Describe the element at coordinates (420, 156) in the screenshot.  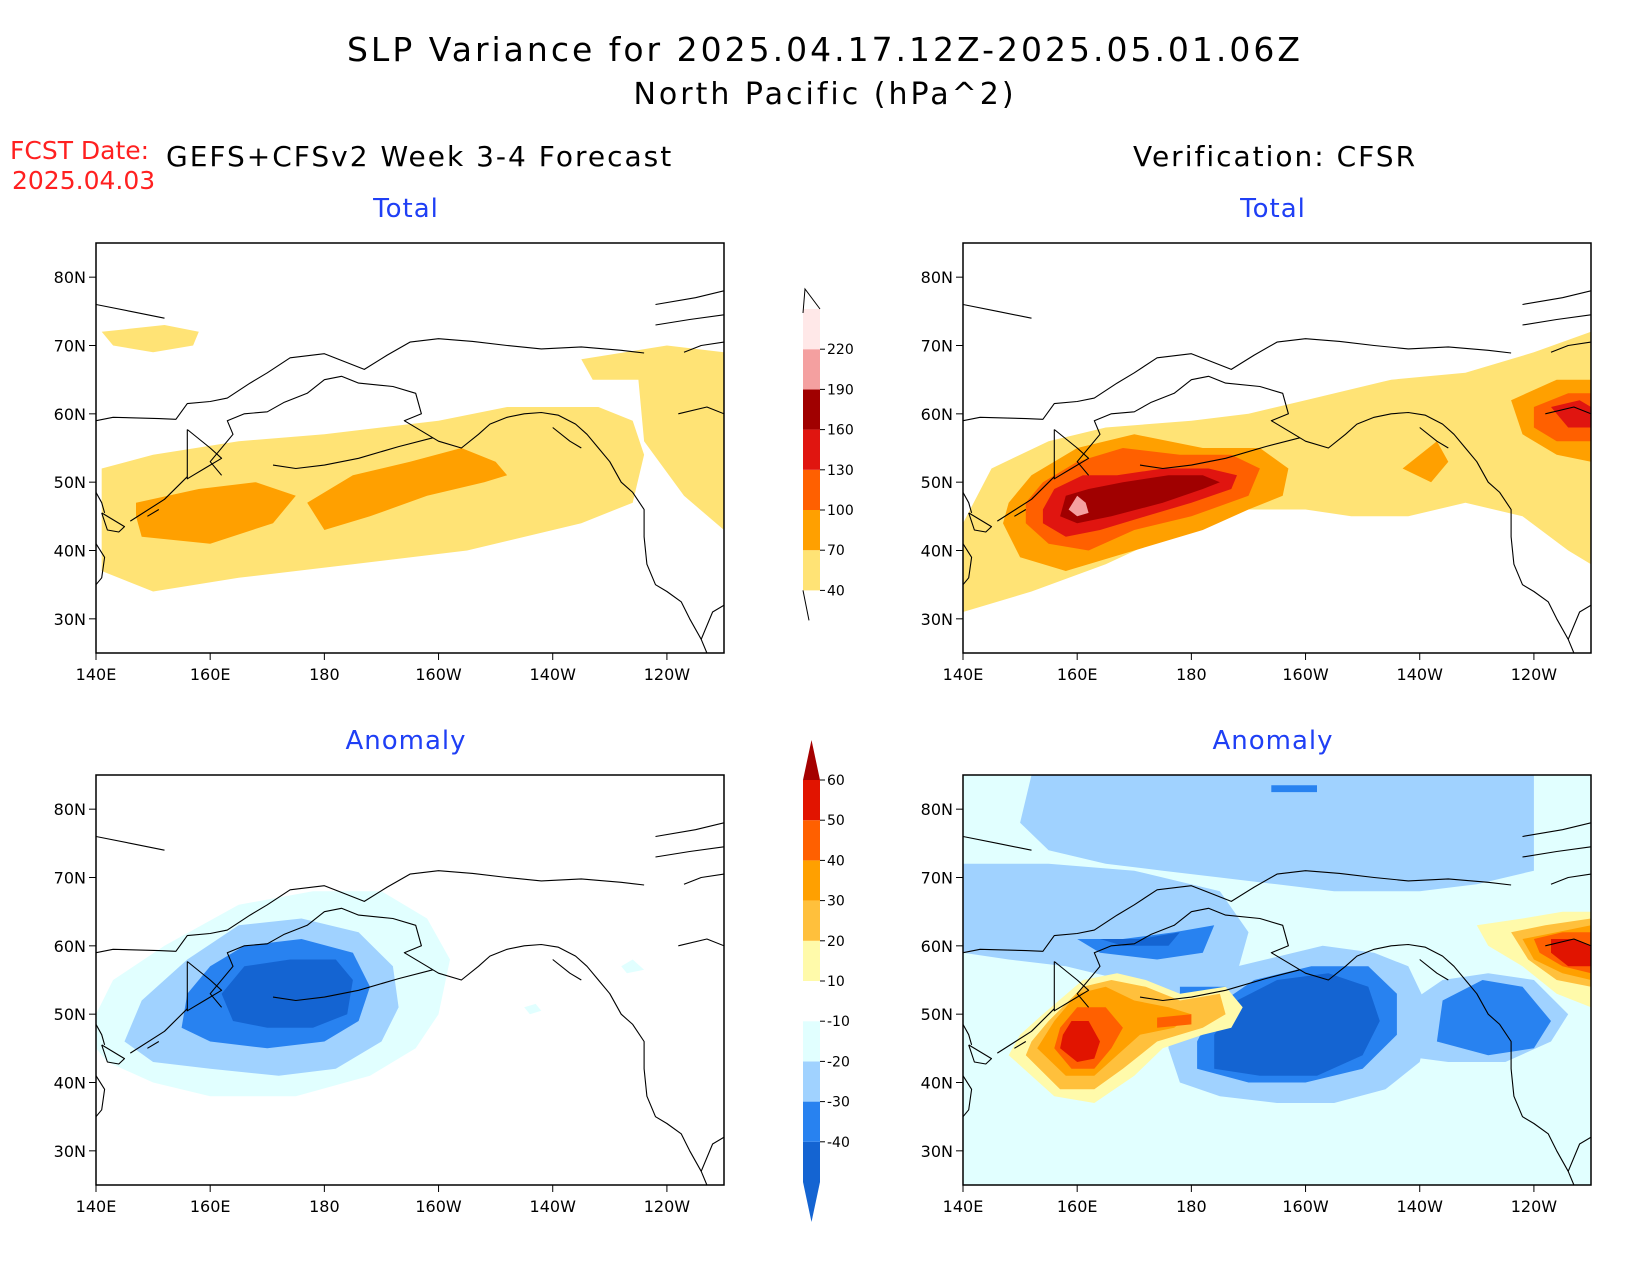
I see `forecast-column-title: GEFS+CFSv2 Week 3-4 Forecast` at that location.